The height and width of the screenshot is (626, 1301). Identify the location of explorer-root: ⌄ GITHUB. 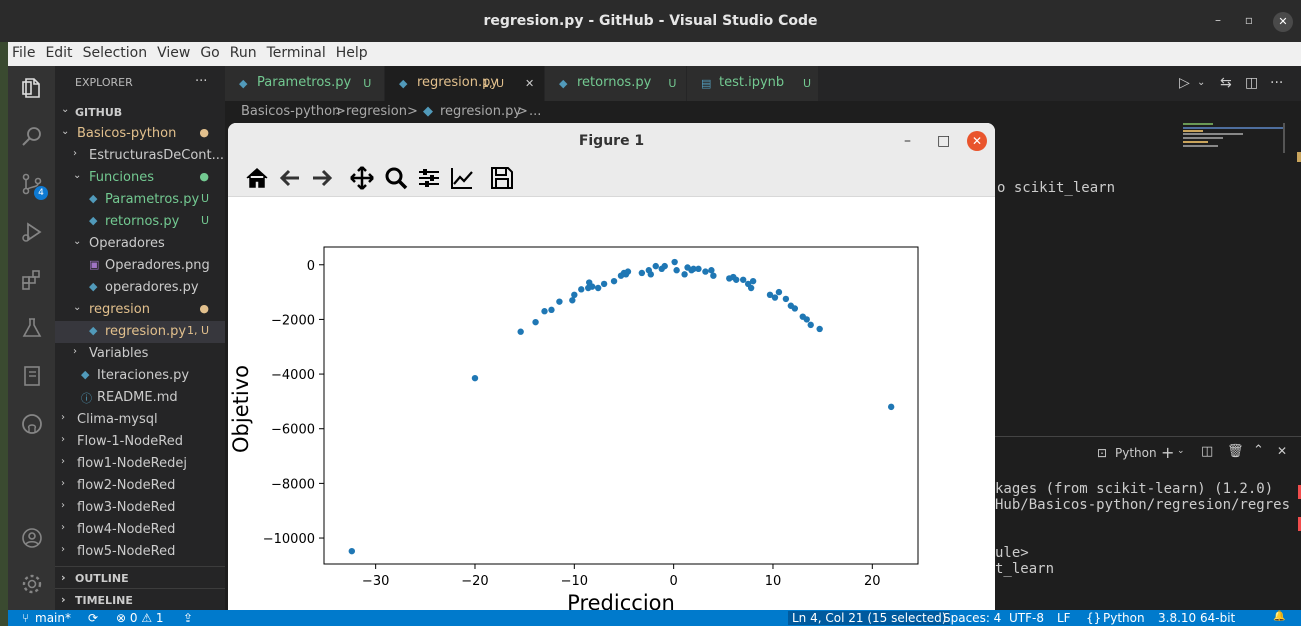
(92, 111).